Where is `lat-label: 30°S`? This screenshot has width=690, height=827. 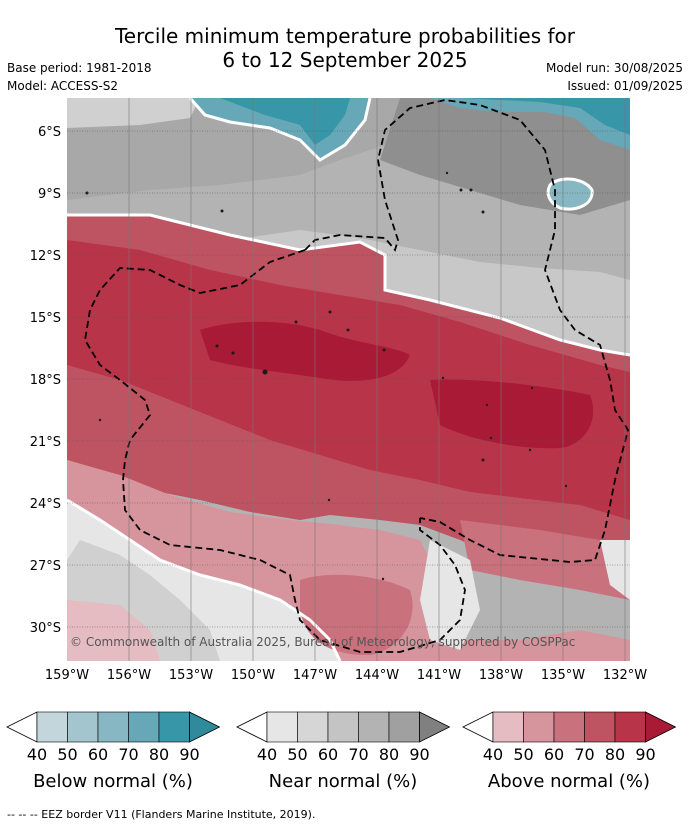
lat-label: 30°S is located at coordinates (45, 628).